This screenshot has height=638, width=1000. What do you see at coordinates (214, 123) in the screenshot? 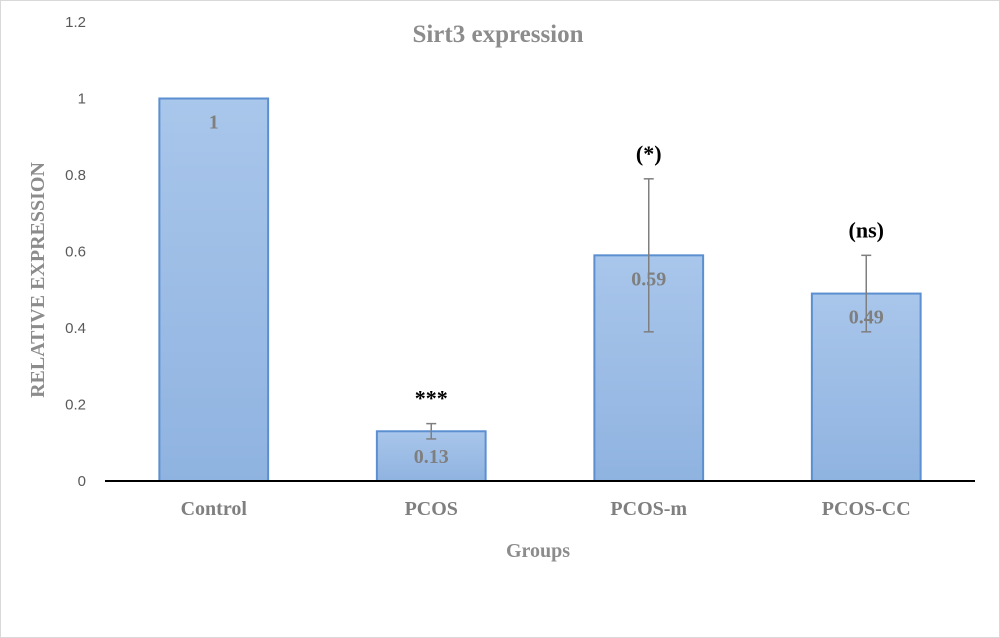
I see `bar-value-label: 1` at bounding box center [214, 123].